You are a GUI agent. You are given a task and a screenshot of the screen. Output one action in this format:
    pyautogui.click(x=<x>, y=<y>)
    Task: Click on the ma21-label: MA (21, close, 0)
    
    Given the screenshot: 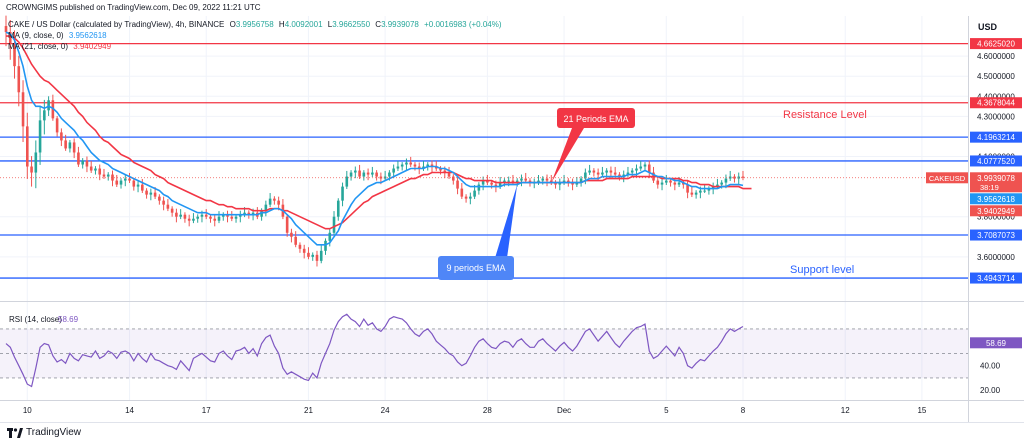 What is the action you would take?
    pyautogui.click(x=38, y=46)
    